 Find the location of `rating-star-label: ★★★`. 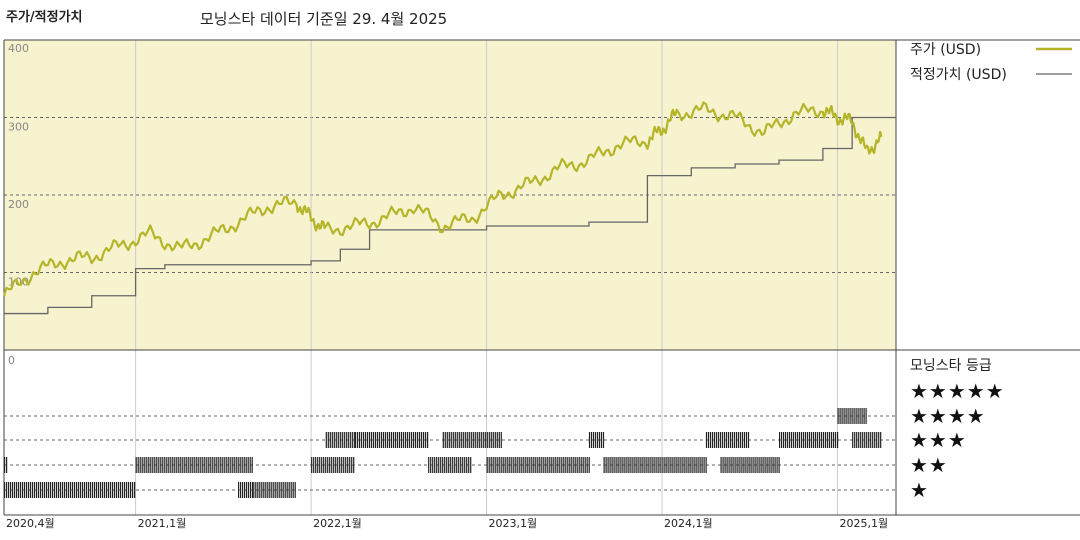

rating-star-label: ★★★ is located at coordinates (938, 440).